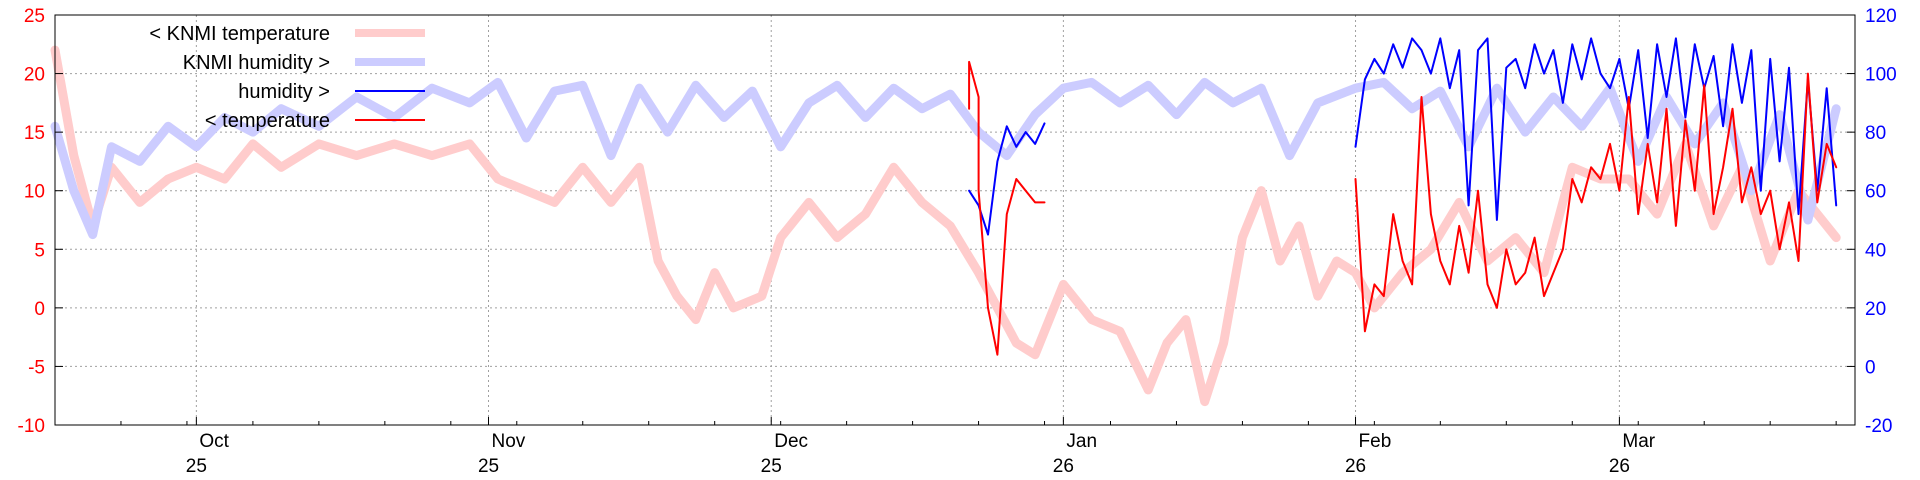 The image size is (1920, 480). Describe the element at coordinates (1875, 192) in the screenshot. I see `right-tick-label: 60` at that location.